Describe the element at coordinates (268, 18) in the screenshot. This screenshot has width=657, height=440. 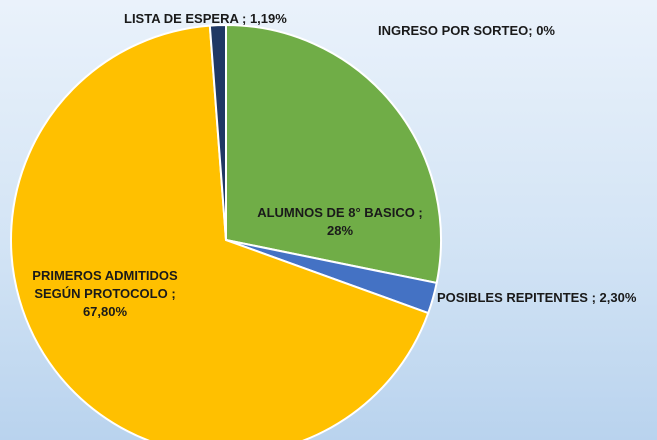
I see `value-label: 1,19%` at that location.